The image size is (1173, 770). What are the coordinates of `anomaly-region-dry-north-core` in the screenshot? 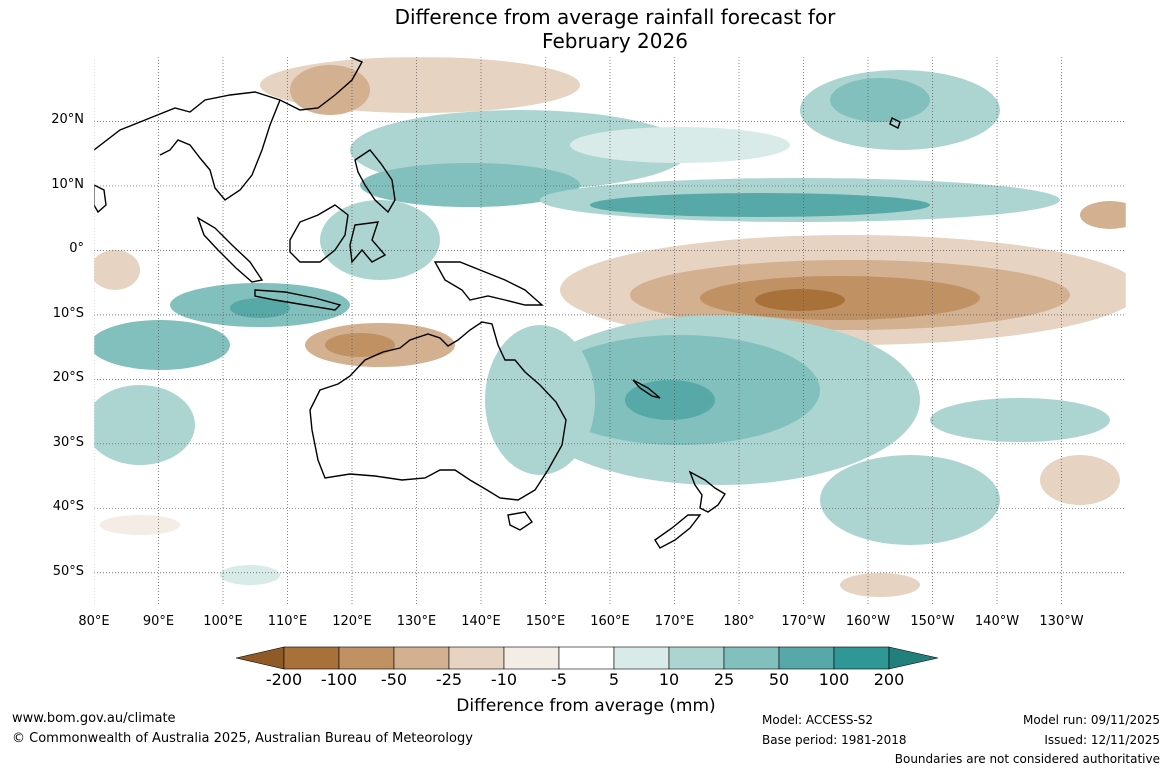 It's located at (330, 90).